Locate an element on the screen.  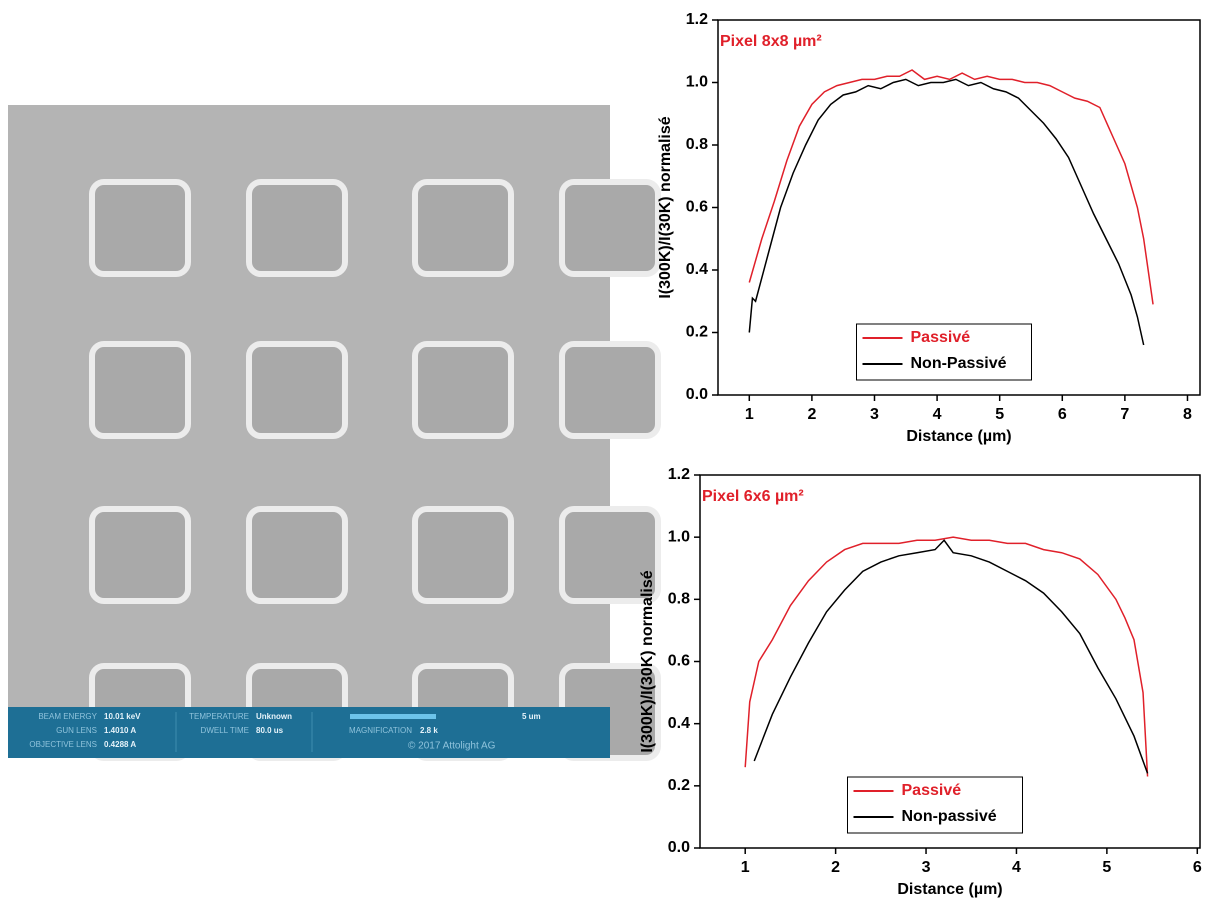
info-value: 1.4010 A is located at coordinates (120, 730).